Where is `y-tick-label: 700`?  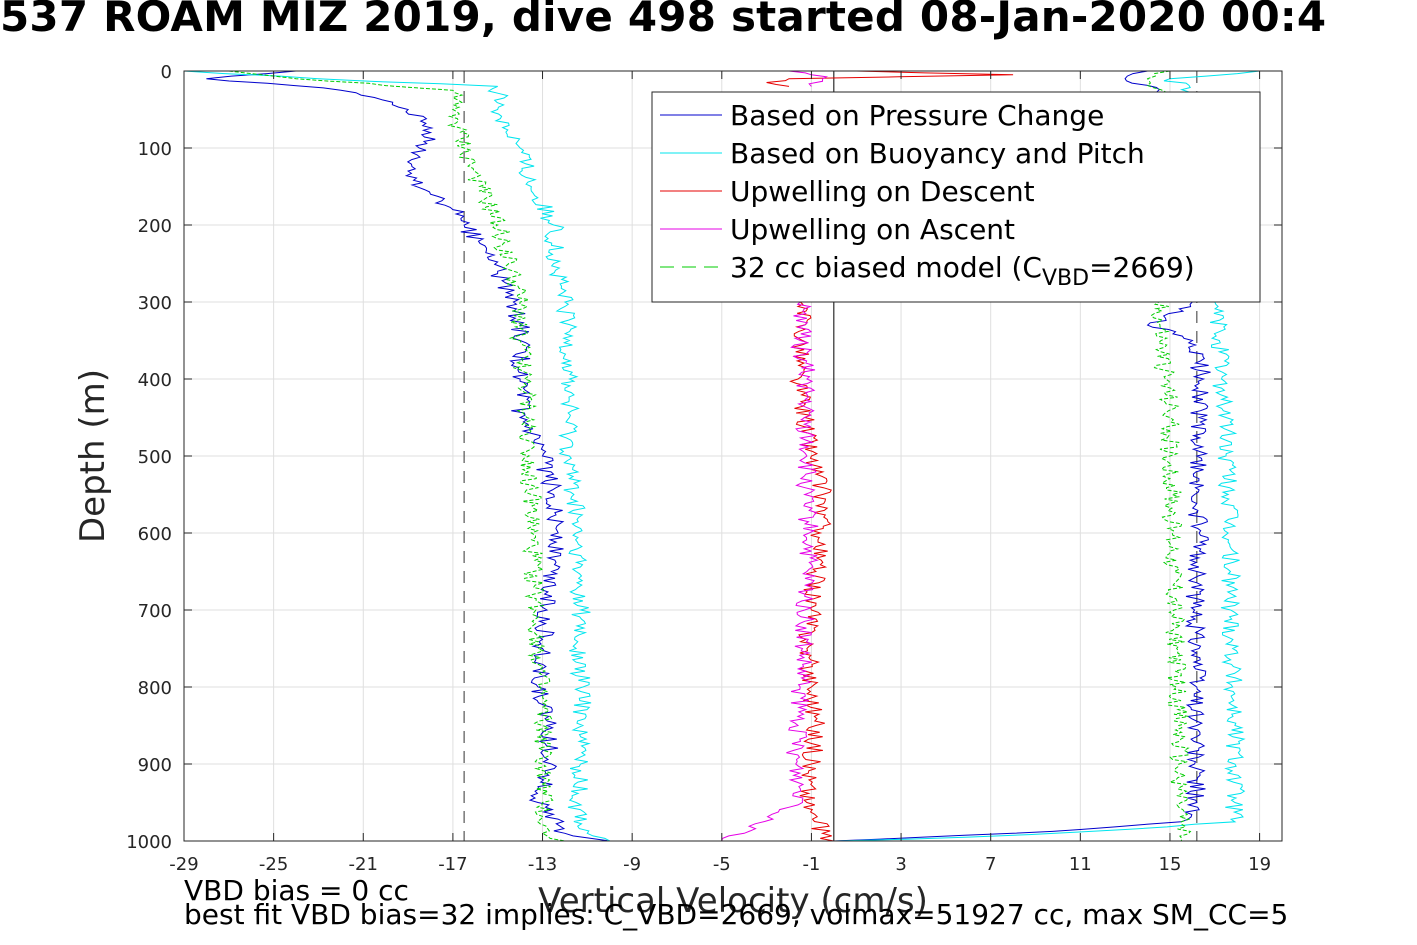
y-tick-label: 700 is located at coordinates (155, 611).